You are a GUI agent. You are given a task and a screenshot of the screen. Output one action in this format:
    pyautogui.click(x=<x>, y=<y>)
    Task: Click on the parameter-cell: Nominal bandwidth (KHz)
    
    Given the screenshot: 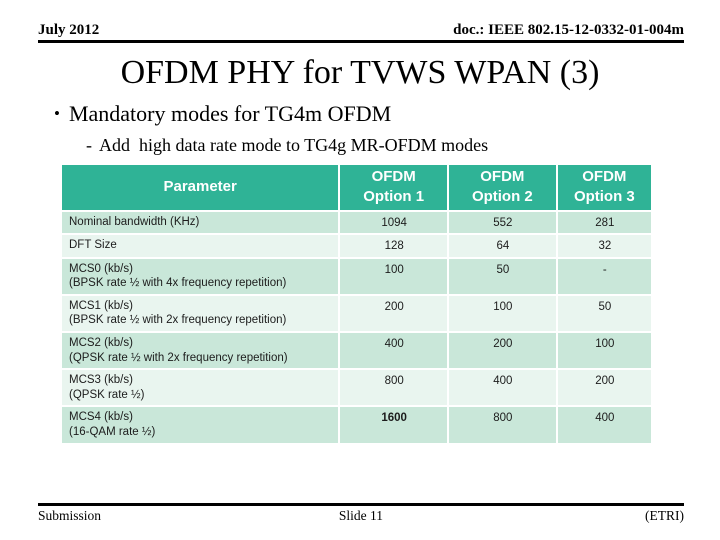 What is the action you would take?
    pyautogui.click(x=200, y=222)
    